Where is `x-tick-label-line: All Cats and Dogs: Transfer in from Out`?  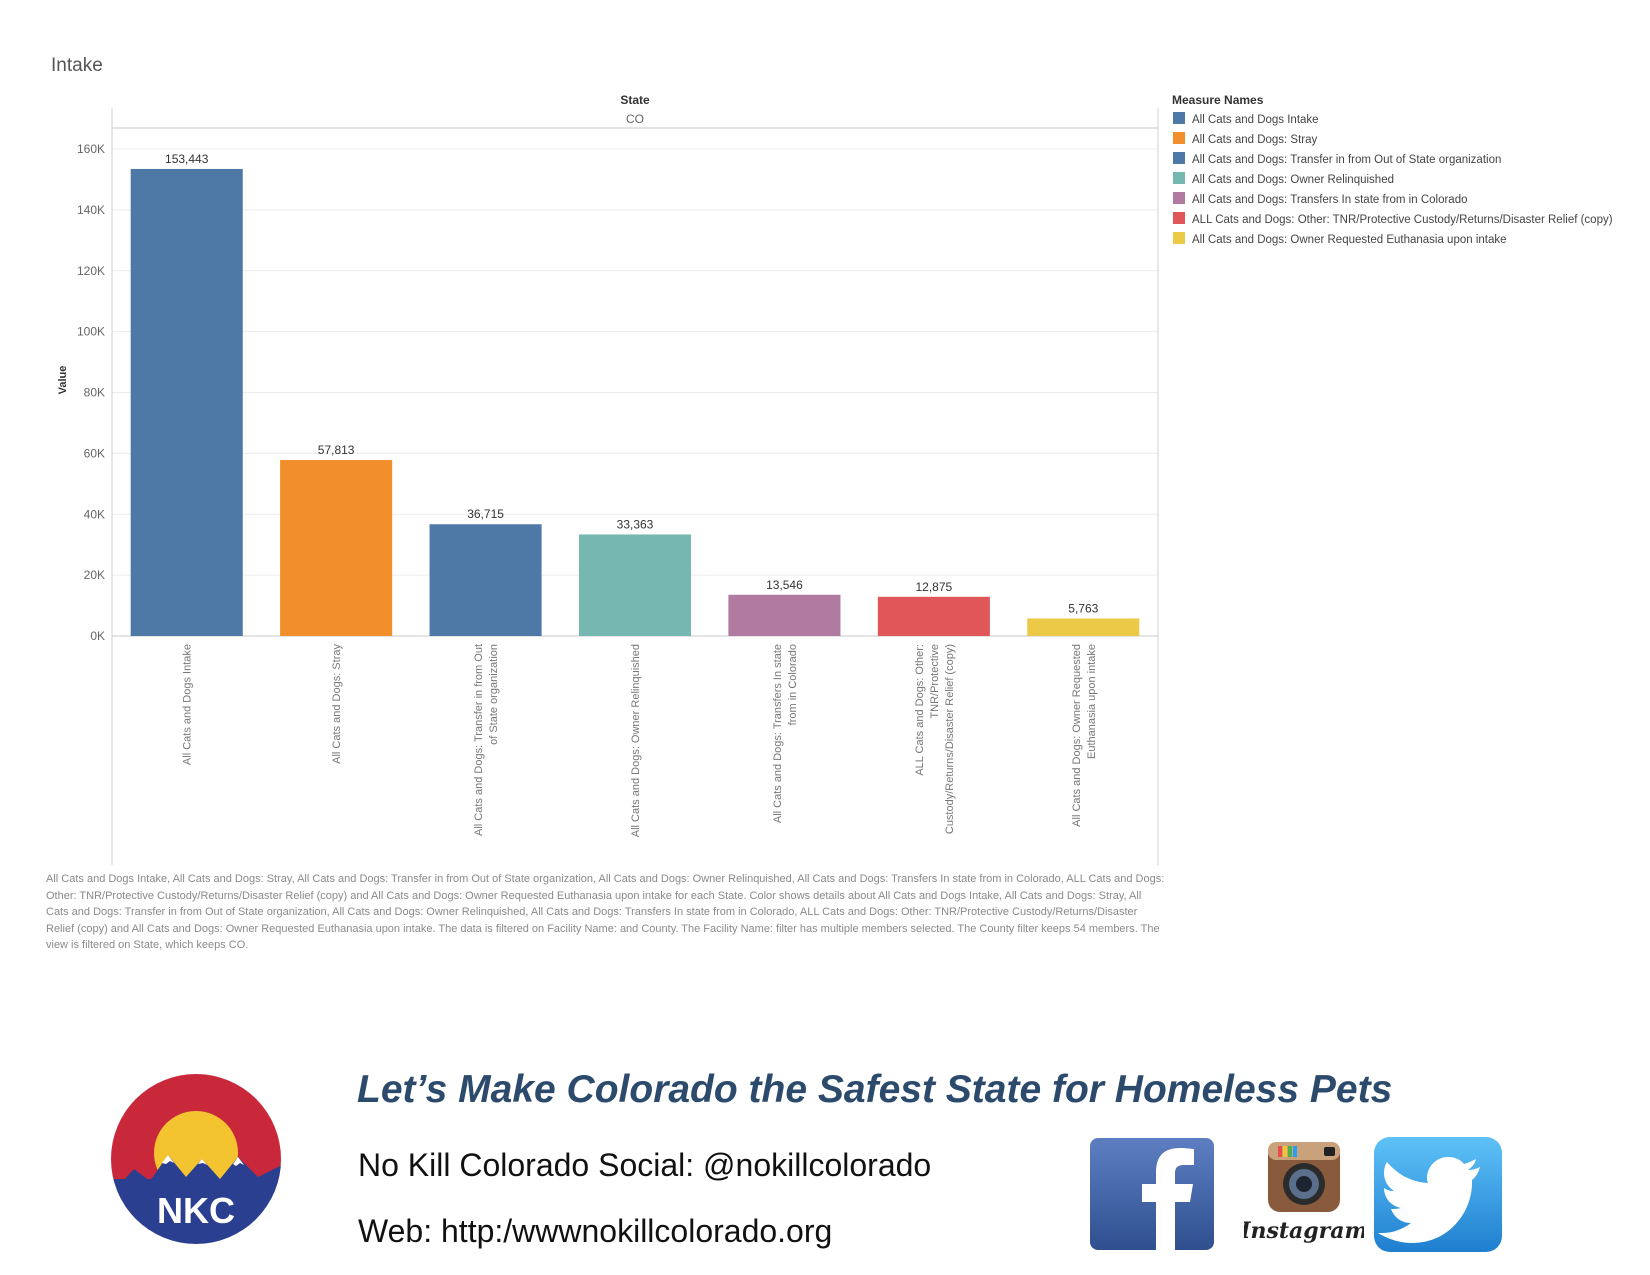
x-tick-label-line: All Cats and Dogs: Transfer in from Out is located at coordinates (479, 740).